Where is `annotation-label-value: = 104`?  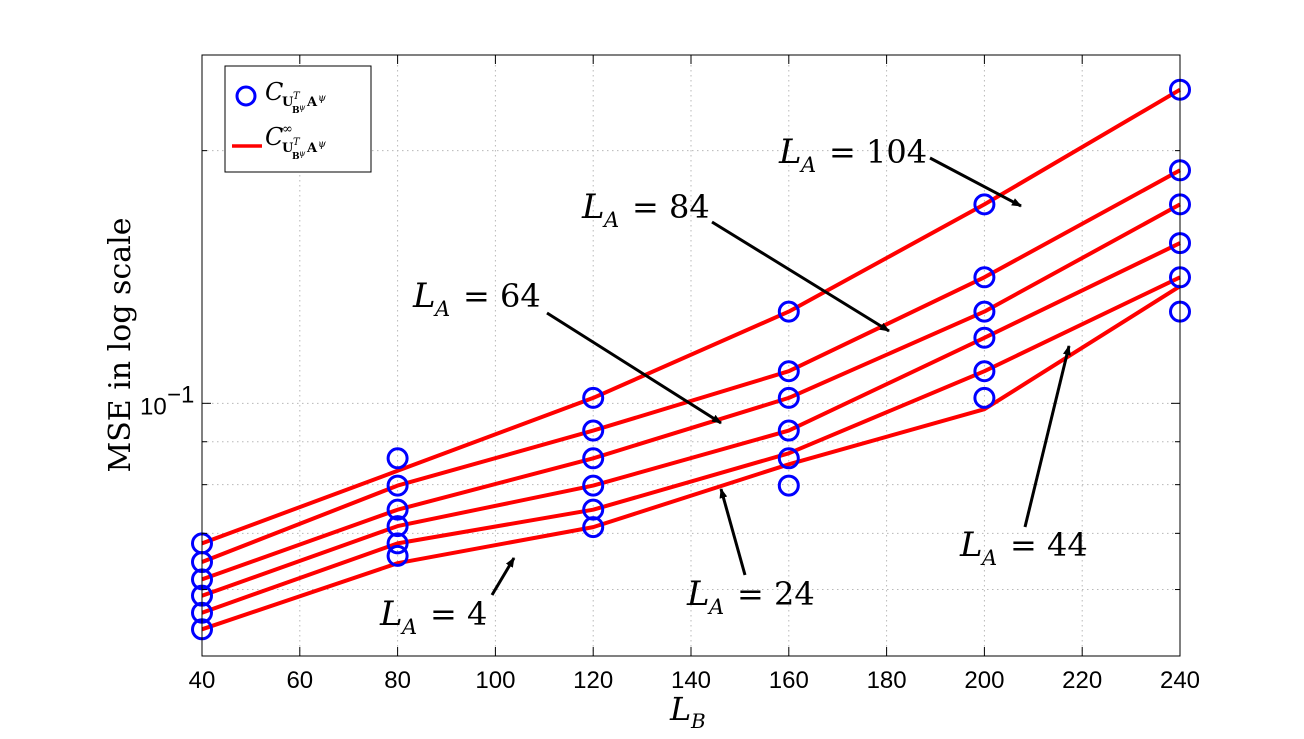 annotation-label-value: = 104 is located at coordinates (878, 152).